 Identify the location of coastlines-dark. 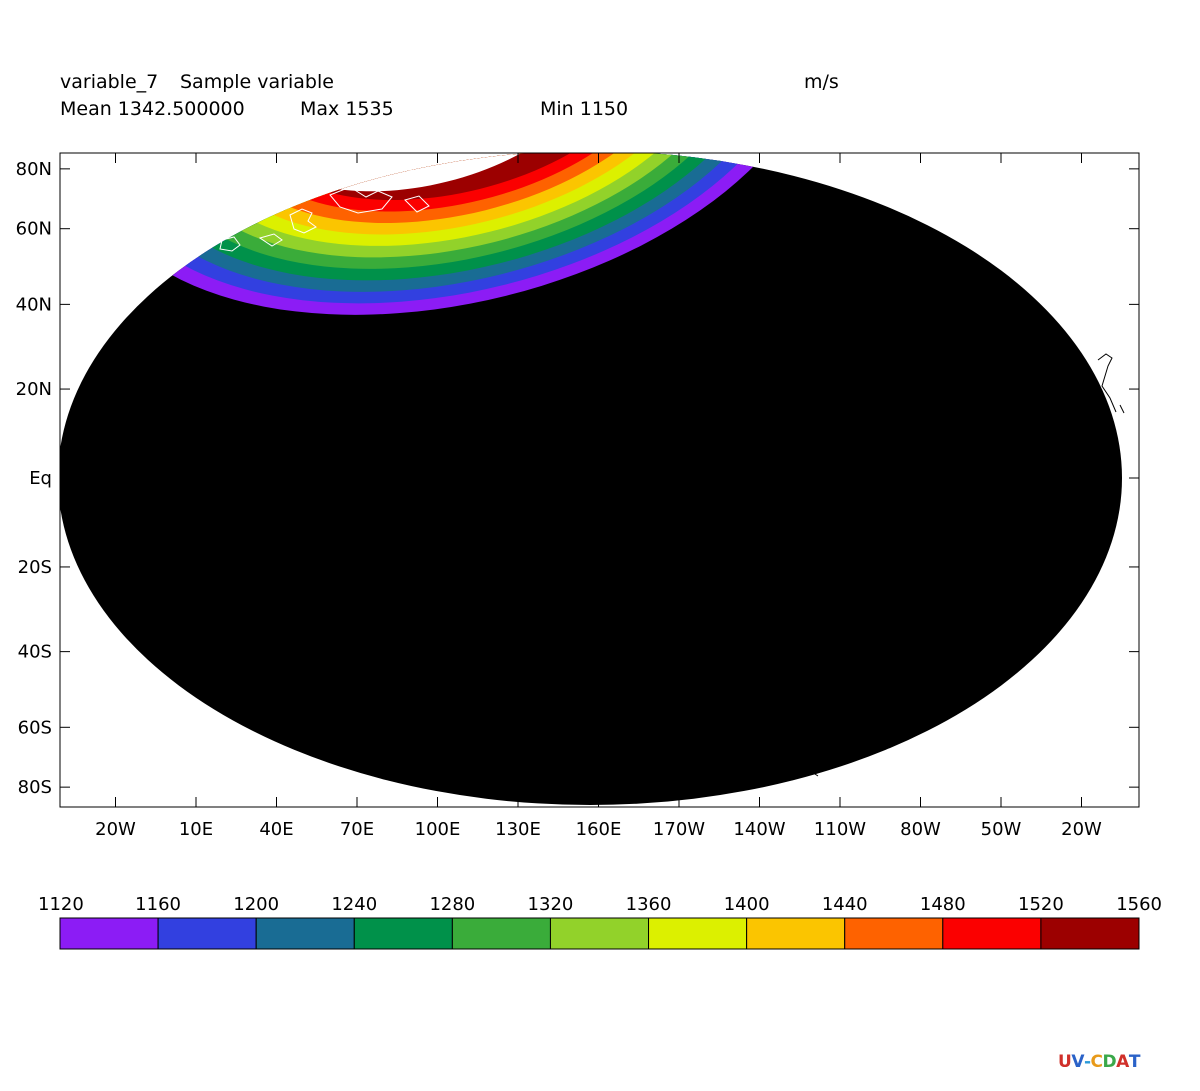
(968, 565).